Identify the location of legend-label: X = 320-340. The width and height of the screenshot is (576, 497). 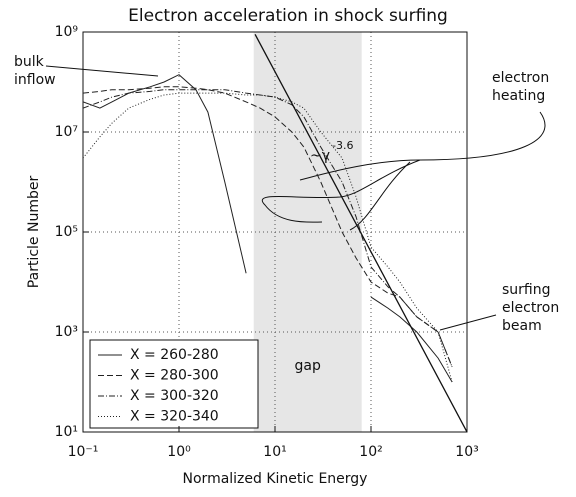
(174, 417).